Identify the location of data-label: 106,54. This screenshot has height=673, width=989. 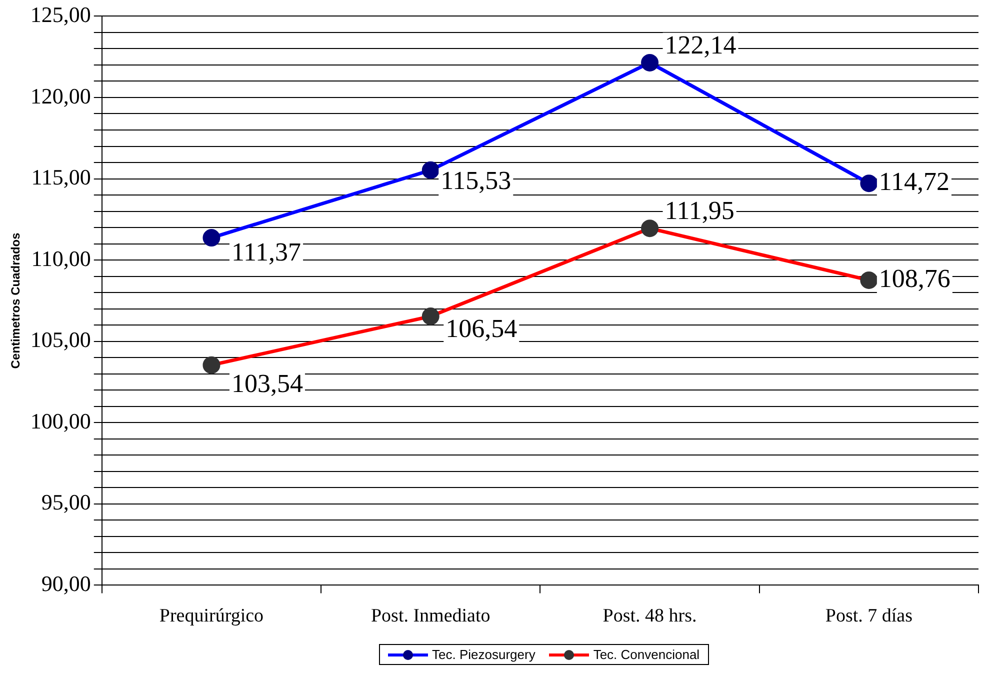
(482, 329).